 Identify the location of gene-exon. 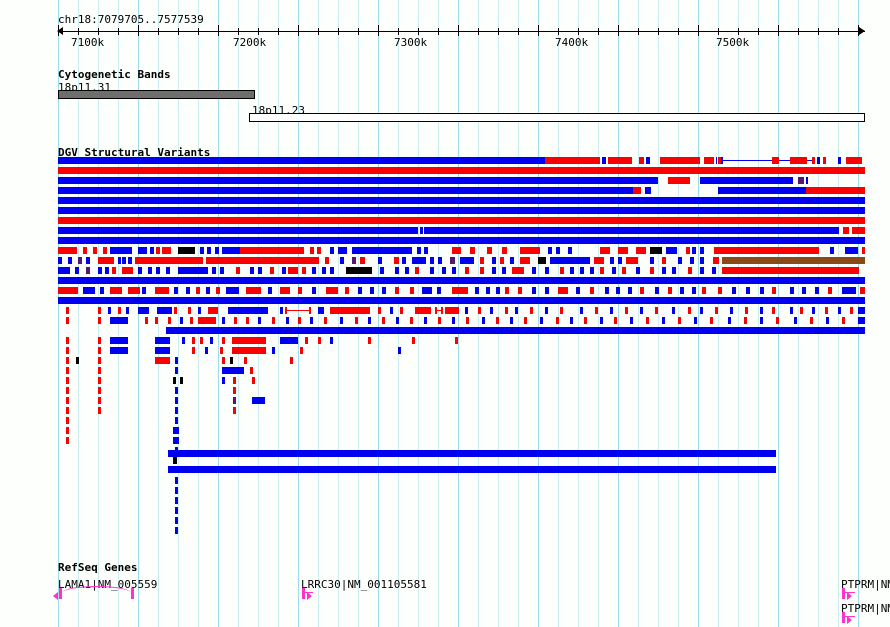
(843, 617).